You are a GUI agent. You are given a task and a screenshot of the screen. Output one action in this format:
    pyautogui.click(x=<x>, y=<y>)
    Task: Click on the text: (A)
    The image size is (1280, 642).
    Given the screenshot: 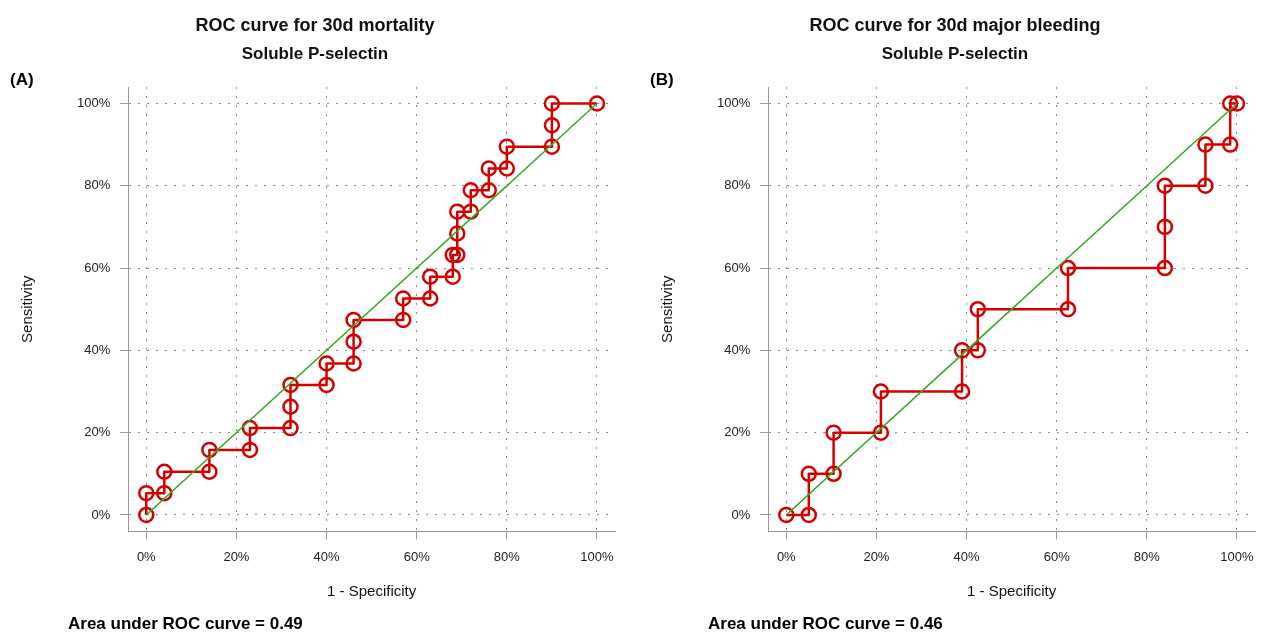 What is the action you would take?
    pyautogui.click(x=22, y=80)
    